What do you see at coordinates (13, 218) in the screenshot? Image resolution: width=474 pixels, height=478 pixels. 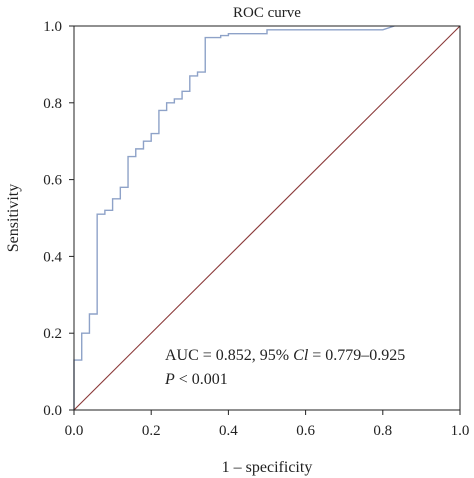 I see `y-axis-title: Sensitivity` at bounding box center [13, 218].